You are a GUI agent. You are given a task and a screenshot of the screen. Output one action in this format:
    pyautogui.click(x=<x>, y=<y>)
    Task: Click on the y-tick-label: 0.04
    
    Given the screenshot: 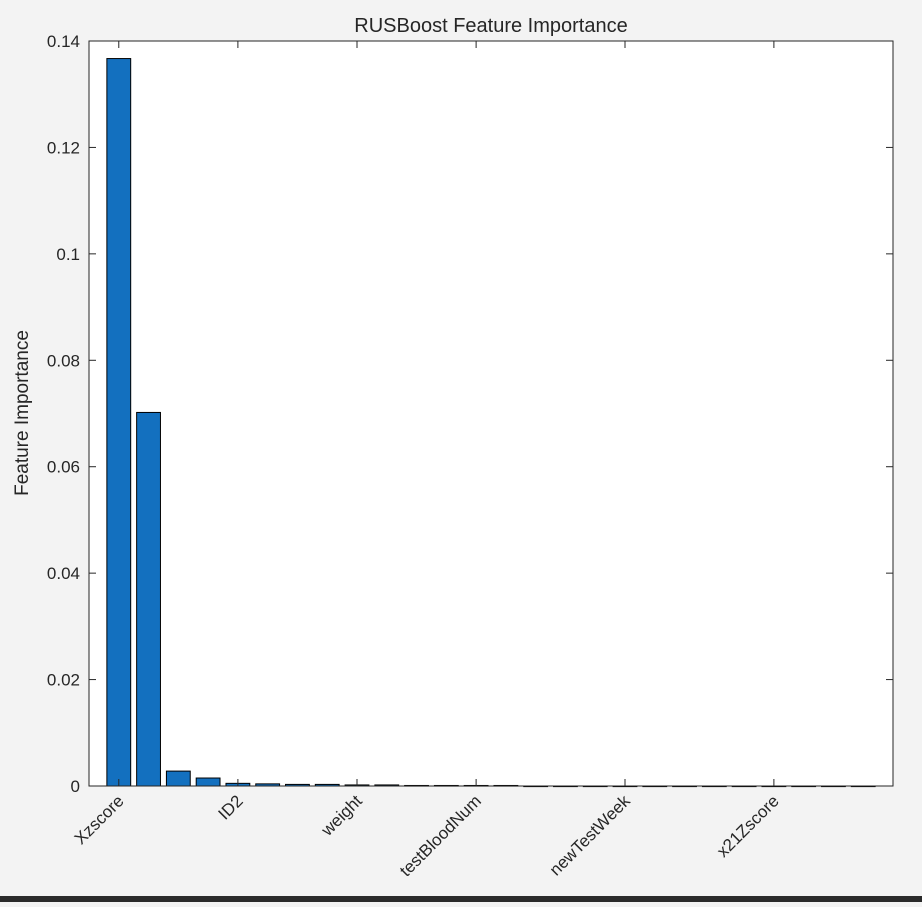 What is the action you would take?
    pyautogui.click(x=63, y=573)
    